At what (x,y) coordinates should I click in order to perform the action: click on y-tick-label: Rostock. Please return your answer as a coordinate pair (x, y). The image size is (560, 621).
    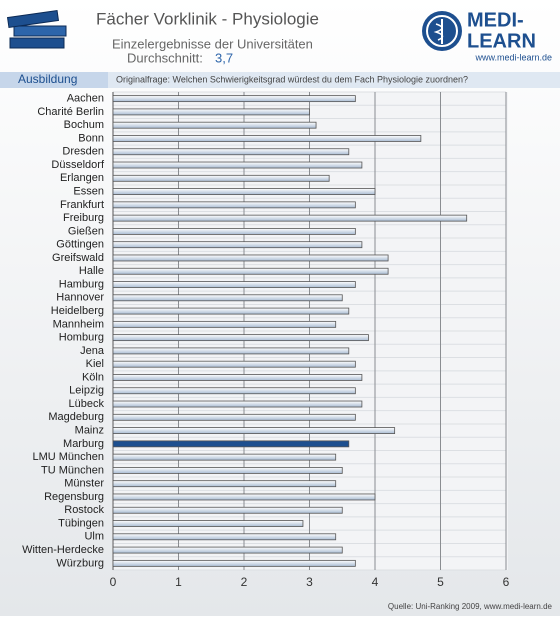
    Looking at the image, I should click on (84, 510).